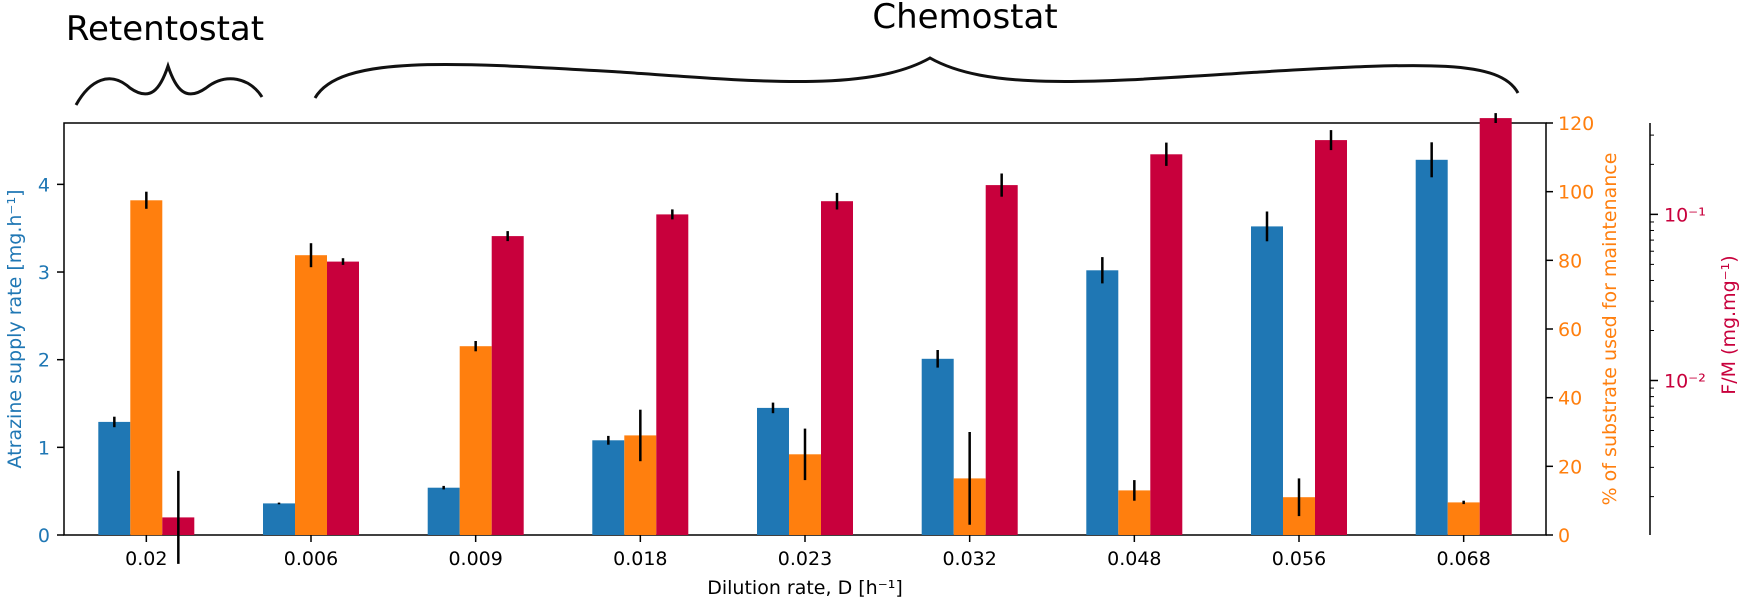  Describe the element at coordinates (311, 559) in the screenshot. I see `x-tick-label: 0.006` at that location.